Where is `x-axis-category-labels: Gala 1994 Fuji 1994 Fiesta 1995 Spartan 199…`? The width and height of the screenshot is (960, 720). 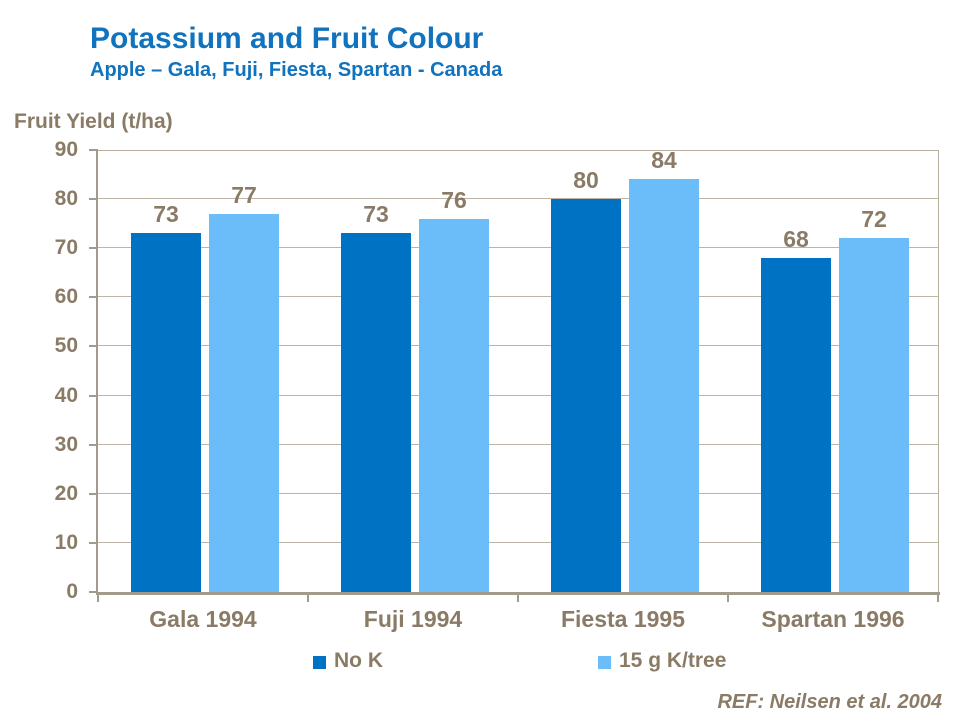 x-axis-category-labels: Gala 1994 Fuji 1994 Fiesta 1995 Spartan 199… is located at coordinates (518, 619).